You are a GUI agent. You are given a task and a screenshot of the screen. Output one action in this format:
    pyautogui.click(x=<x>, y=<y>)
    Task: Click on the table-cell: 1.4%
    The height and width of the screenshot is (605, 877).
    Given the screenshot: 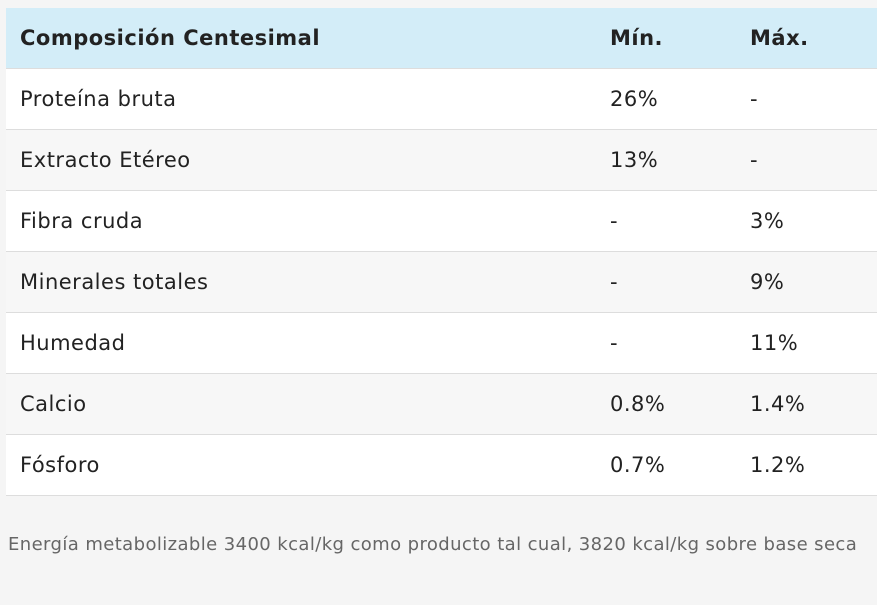 What is the action you would take?
    pyautogui.click(x=806, y=404)
    